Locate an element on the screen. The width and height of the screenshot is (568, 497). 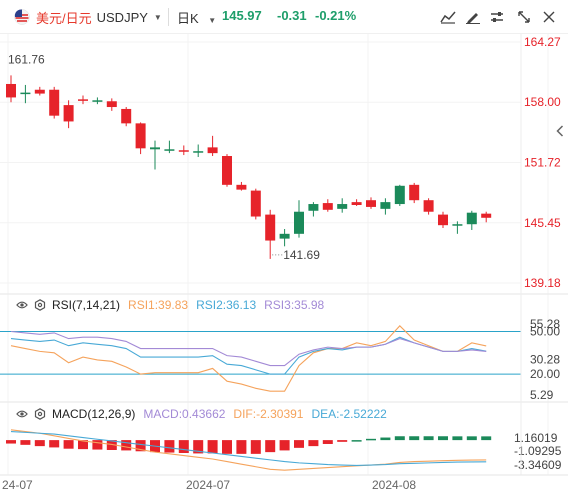
rsi-tick-label: 30.28 is located at coordinates (545, 360).